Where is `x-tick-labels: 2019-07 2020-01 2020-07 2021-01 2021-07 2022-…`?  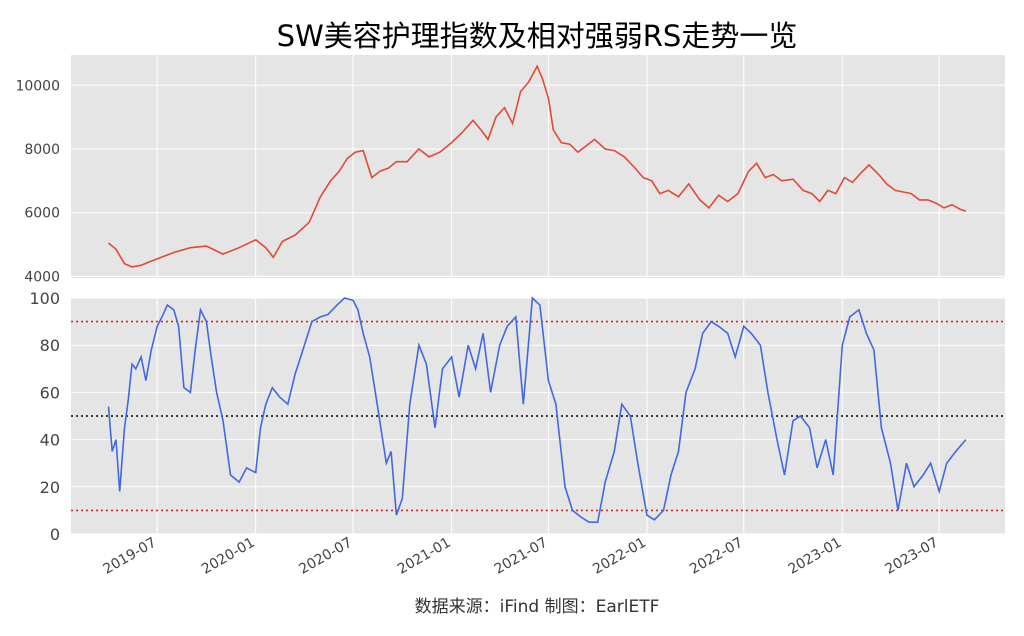 x-tick-labels: 2019-07 2020-01 2020-07 2021-01 2021-07 2022-… is located at coordinates (521, 556).